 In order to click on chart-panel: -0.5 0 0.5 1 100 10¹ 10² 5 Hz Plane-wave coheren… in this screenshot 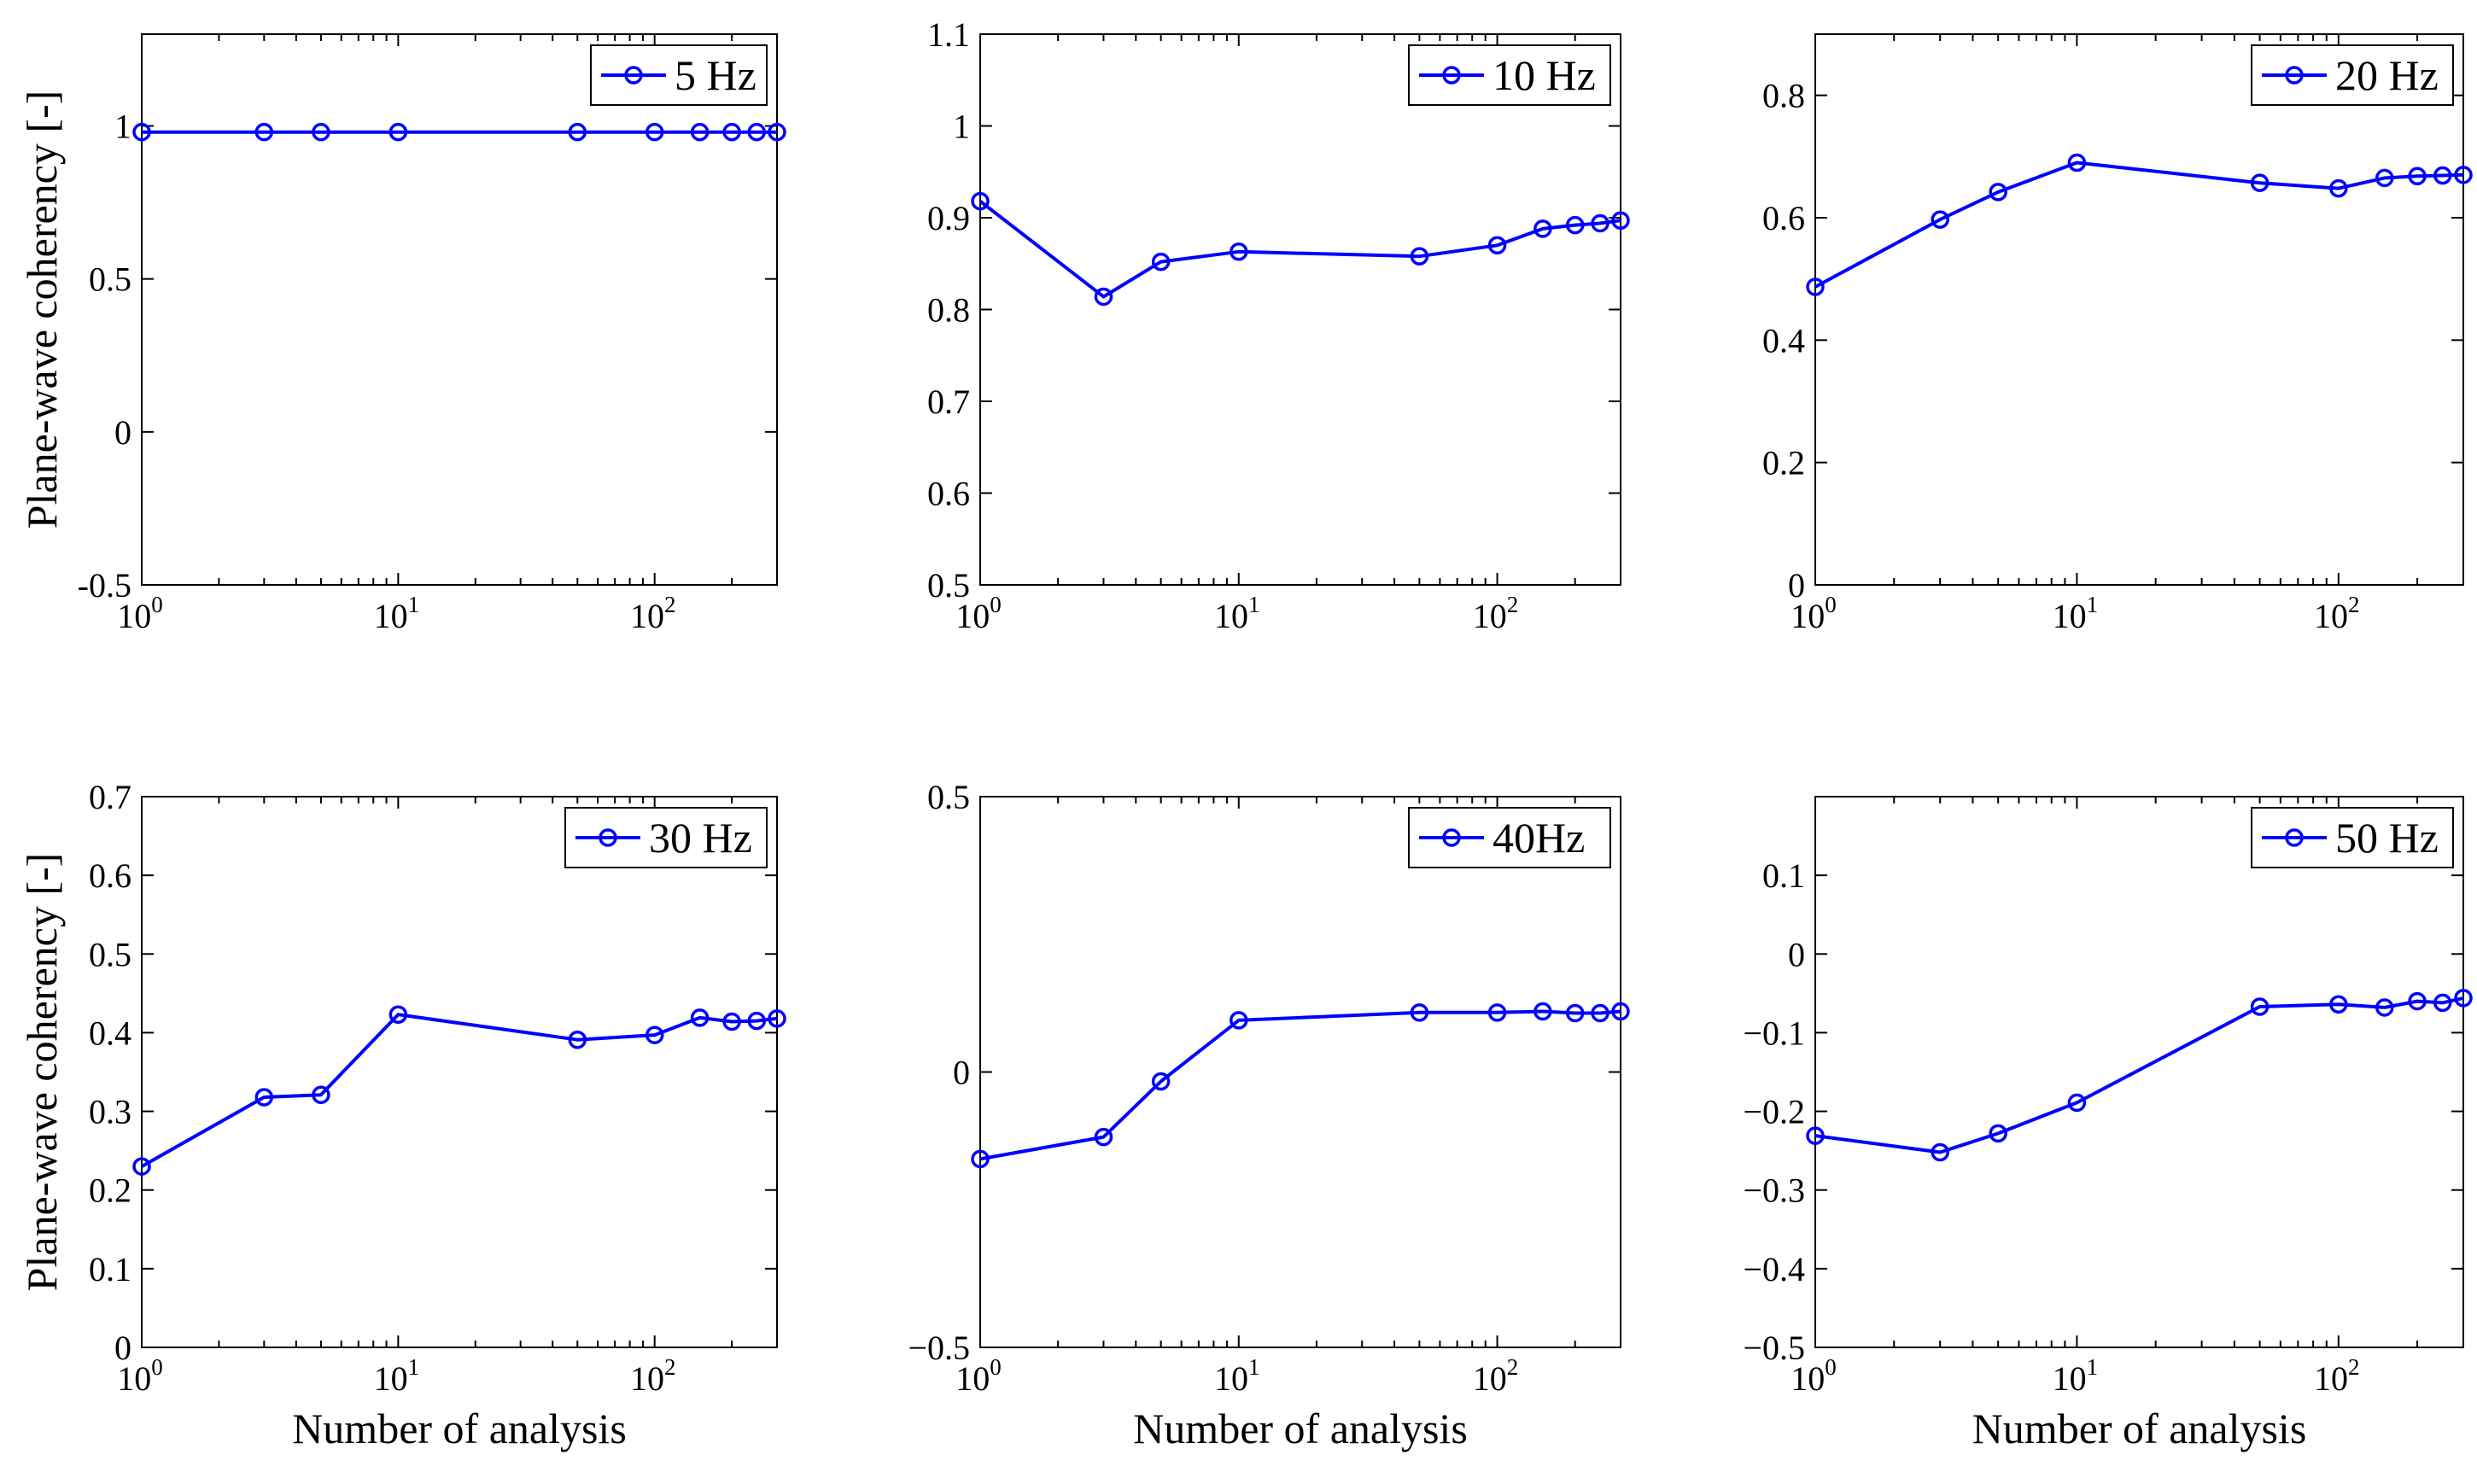, I will do `click(402, 334)`.